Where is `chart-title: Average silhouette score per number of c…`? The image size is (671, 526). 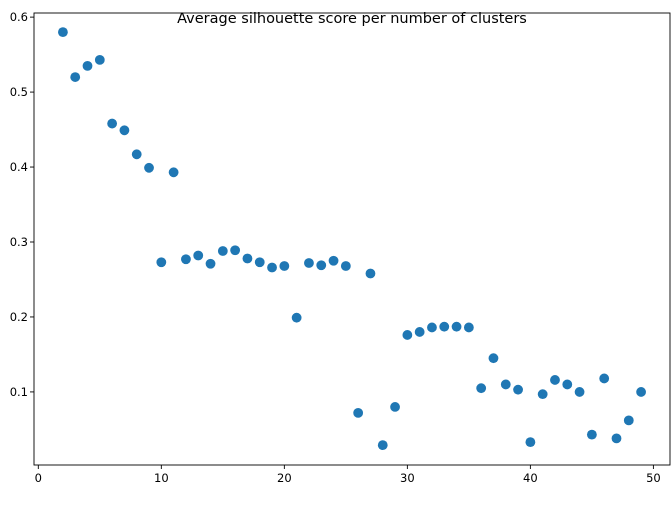
chart-title: Average silhouette score per number of c… is located at coordinates (352, 19).